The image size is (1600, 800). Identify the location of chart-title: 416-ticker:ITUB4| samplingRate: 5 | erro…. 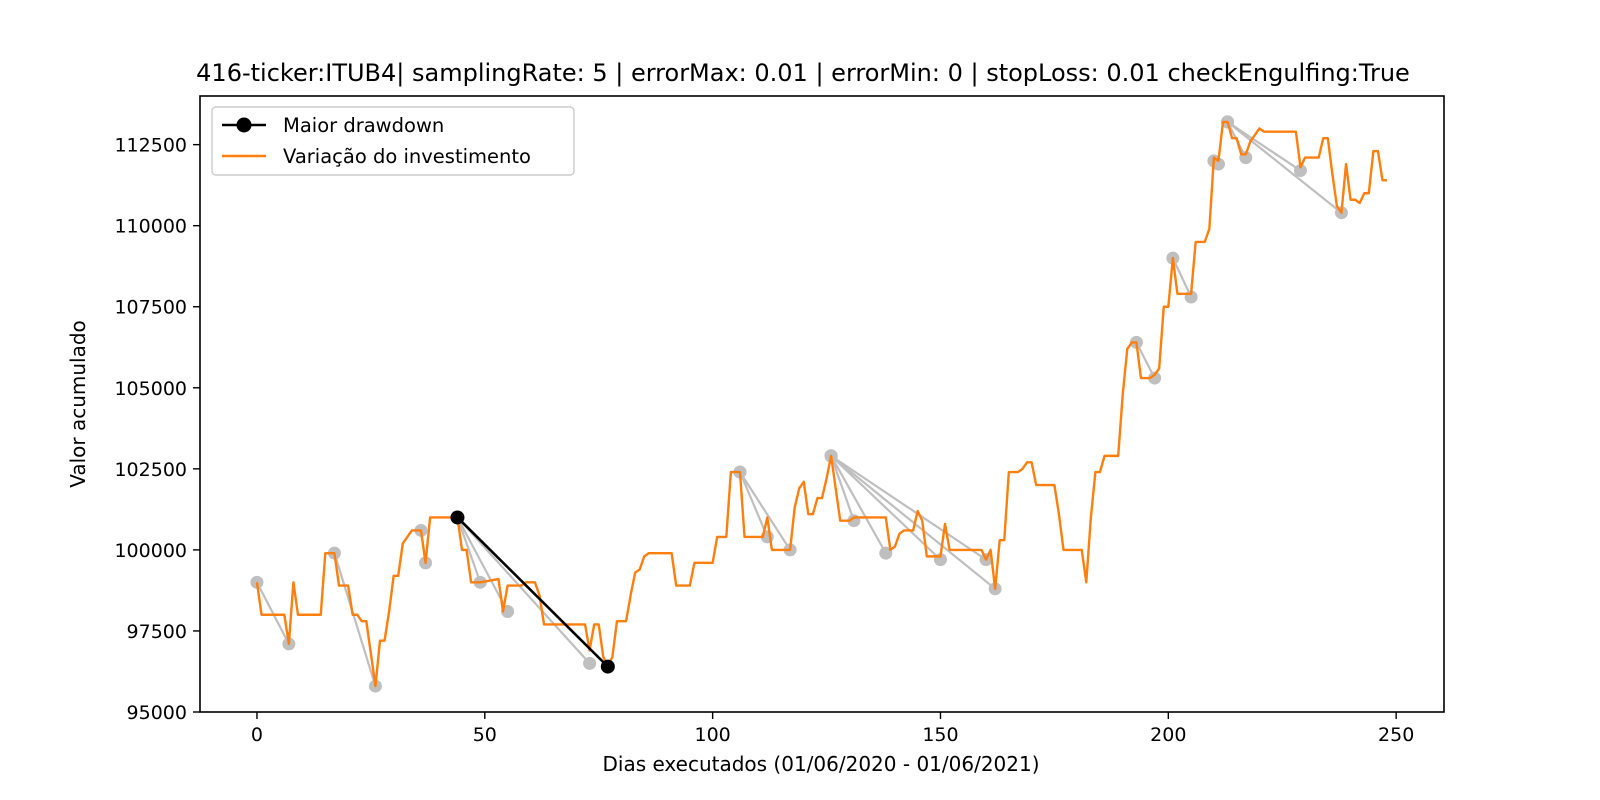
(803, 73).